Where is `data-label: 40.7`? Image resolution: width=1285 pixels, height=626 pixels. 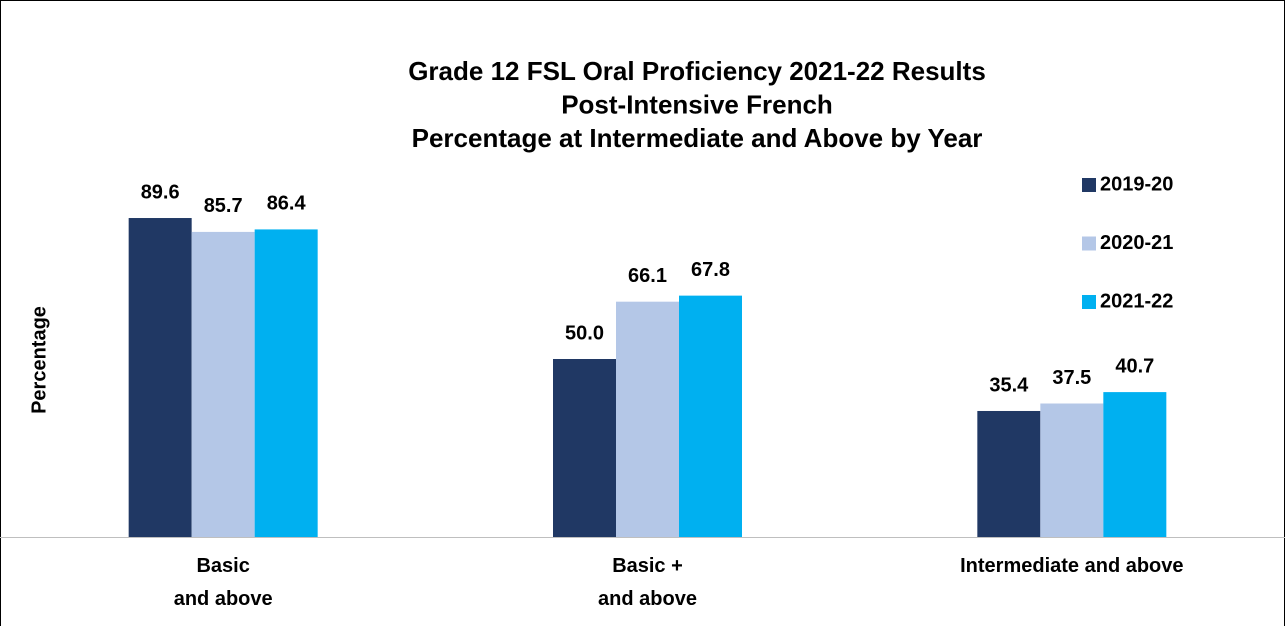 data-label: 40.7 is located at coordinates (1134, 366).